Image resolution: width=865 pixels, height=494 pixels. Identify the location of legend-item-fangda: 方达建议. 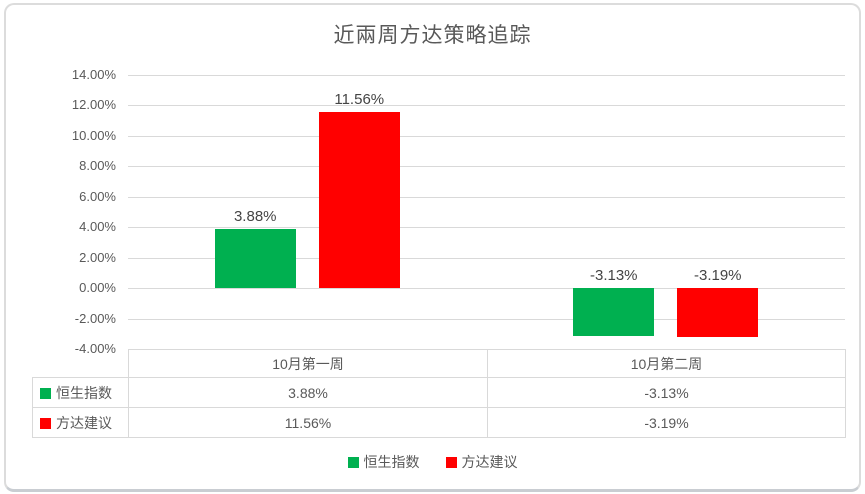
(481, 462).